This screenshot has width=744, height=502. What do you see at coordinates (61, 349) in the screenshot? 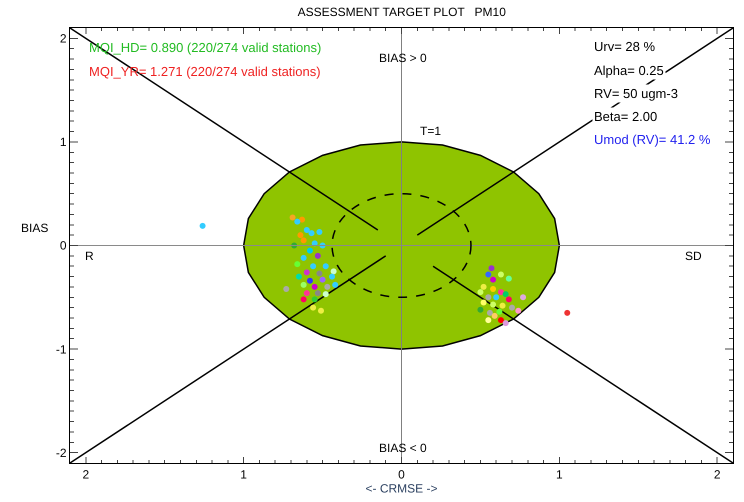
I see `y-tick-label: -1` at bounding box center [61, 349].